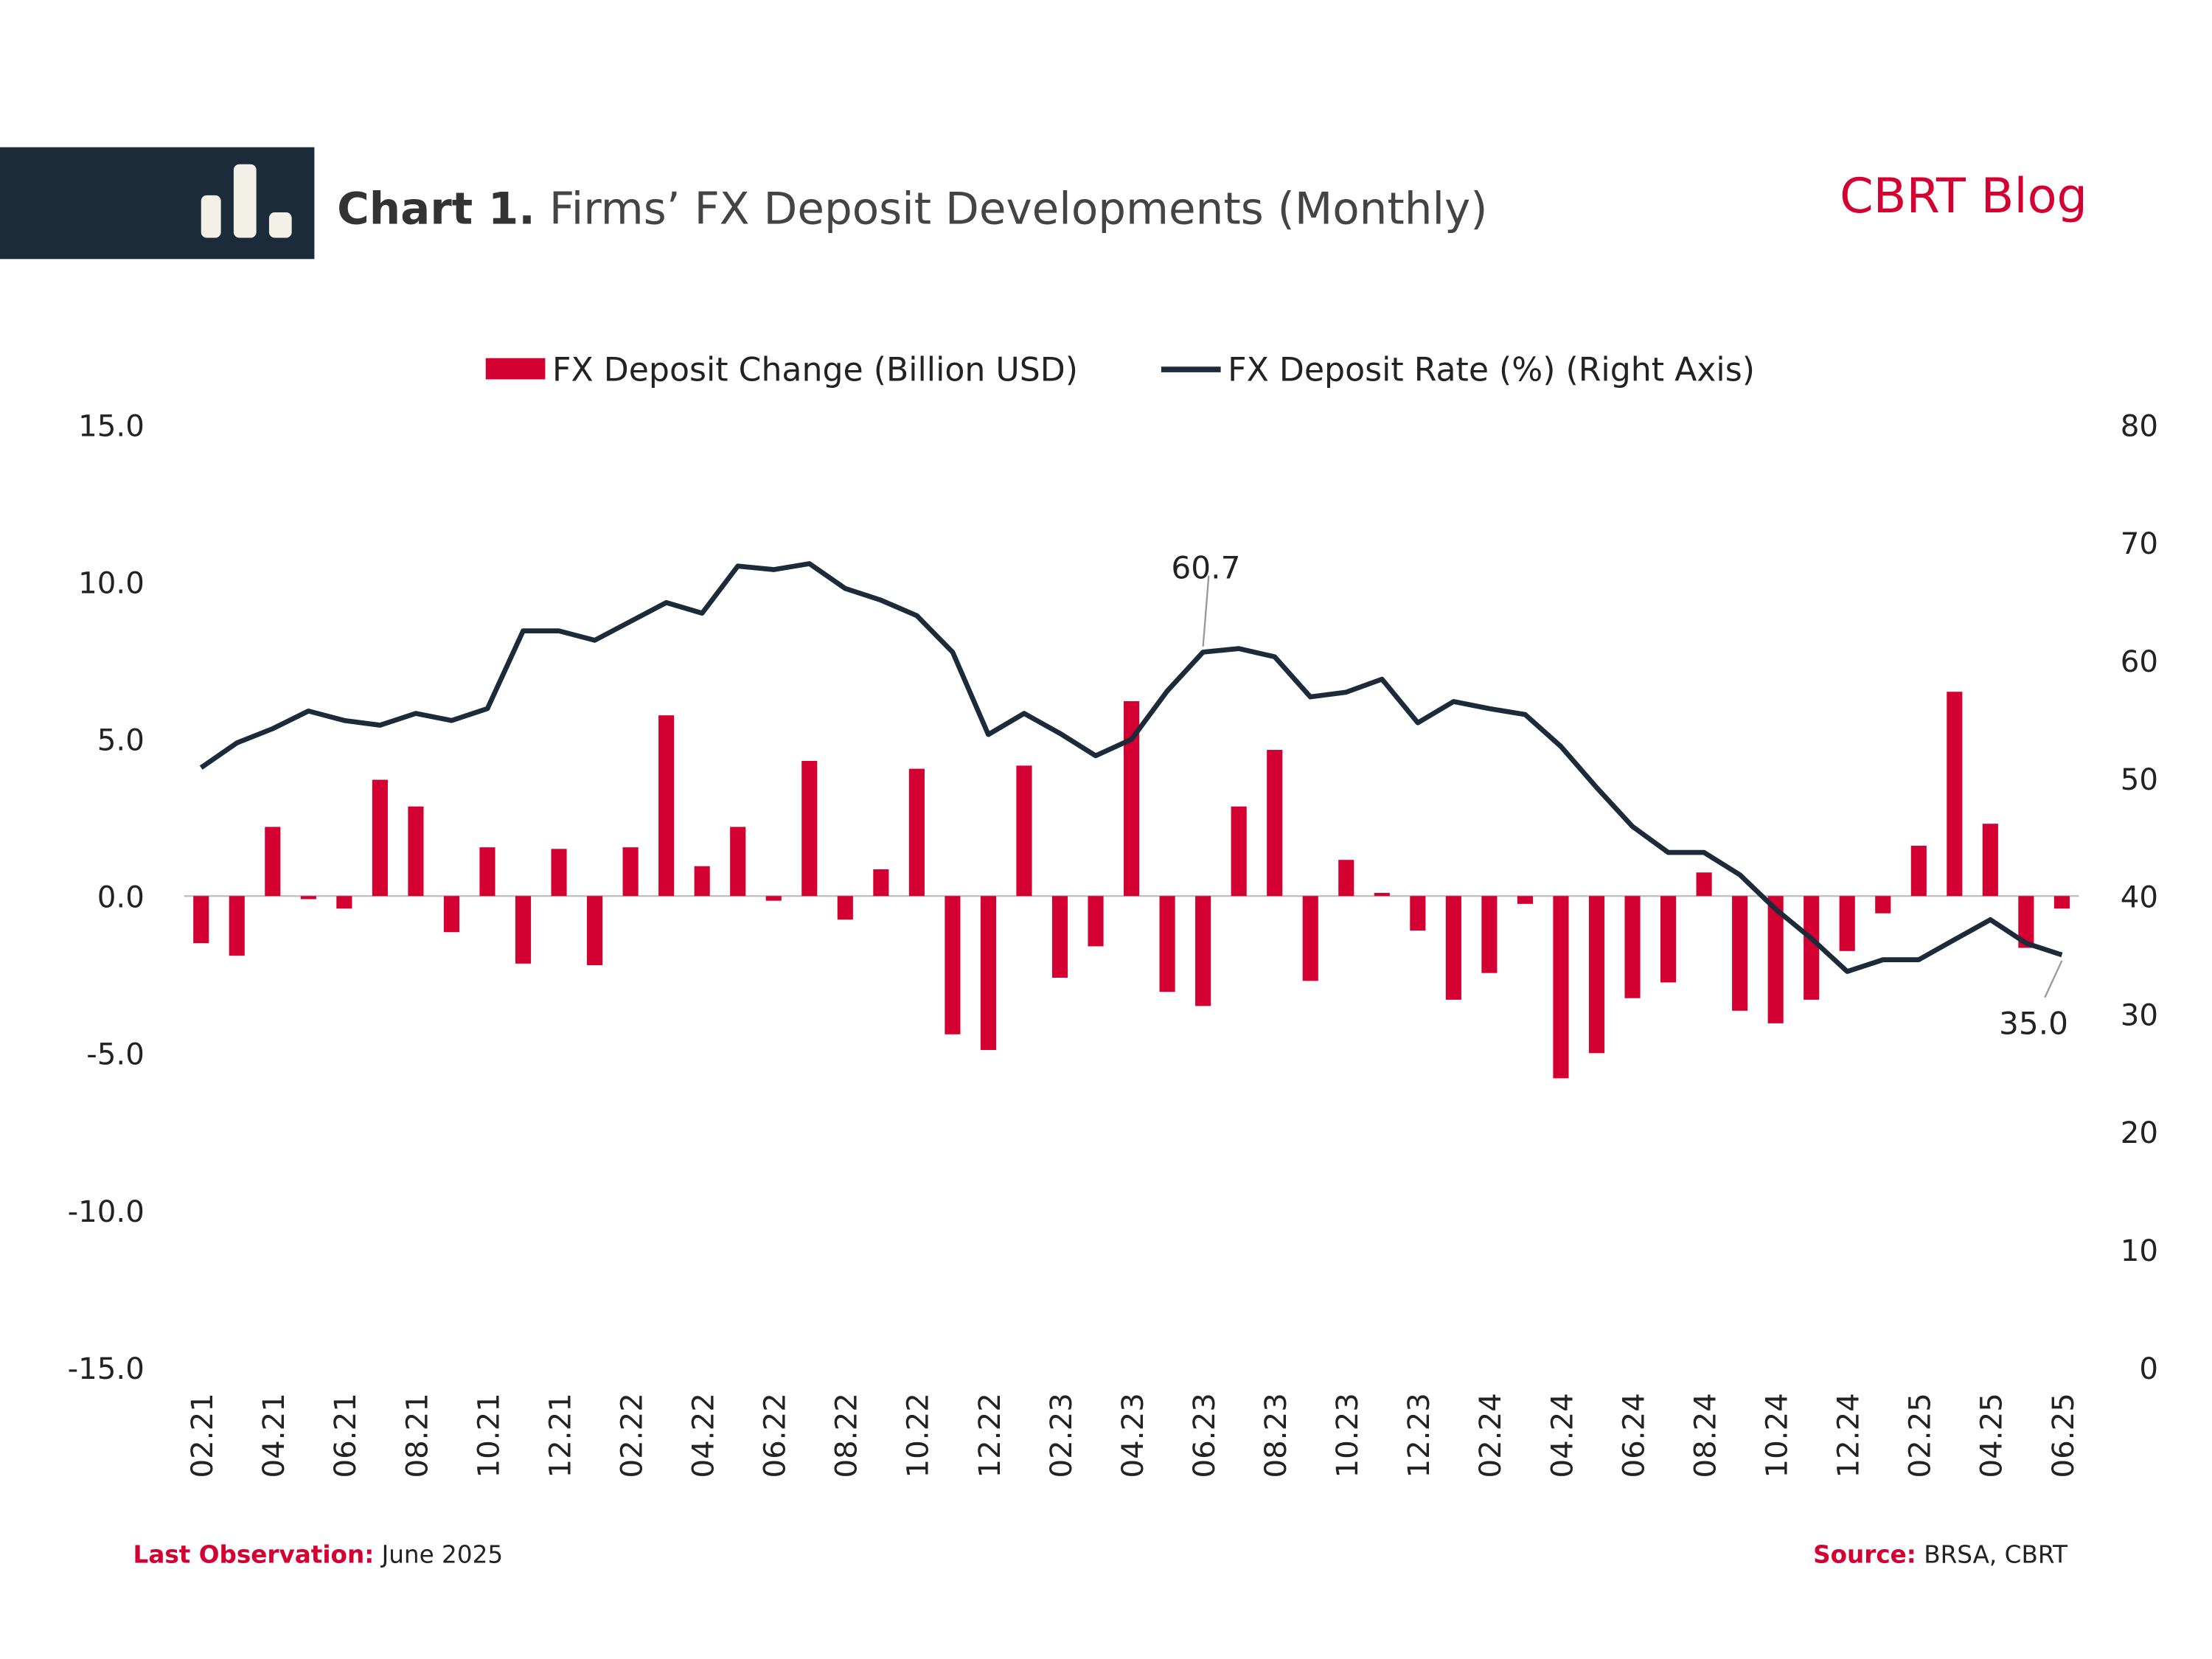  What do you see at coordinates (246, 201) in the screenshot?
I see `chart-icon` at bounding box center [246, 201].